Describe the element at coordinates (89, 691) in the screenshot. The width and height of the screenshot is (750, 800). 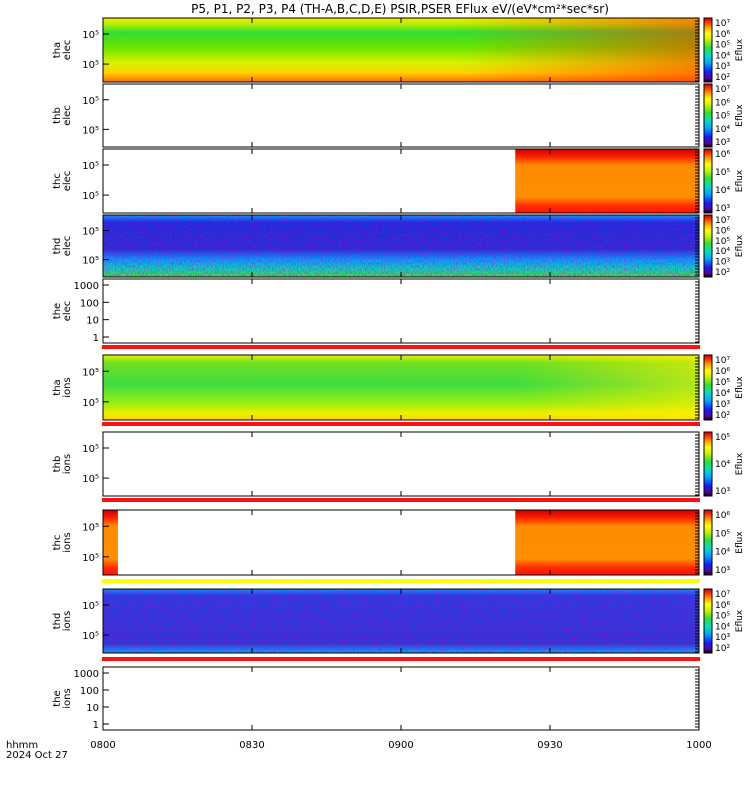
I see `y-tick-label: 100` at that location.